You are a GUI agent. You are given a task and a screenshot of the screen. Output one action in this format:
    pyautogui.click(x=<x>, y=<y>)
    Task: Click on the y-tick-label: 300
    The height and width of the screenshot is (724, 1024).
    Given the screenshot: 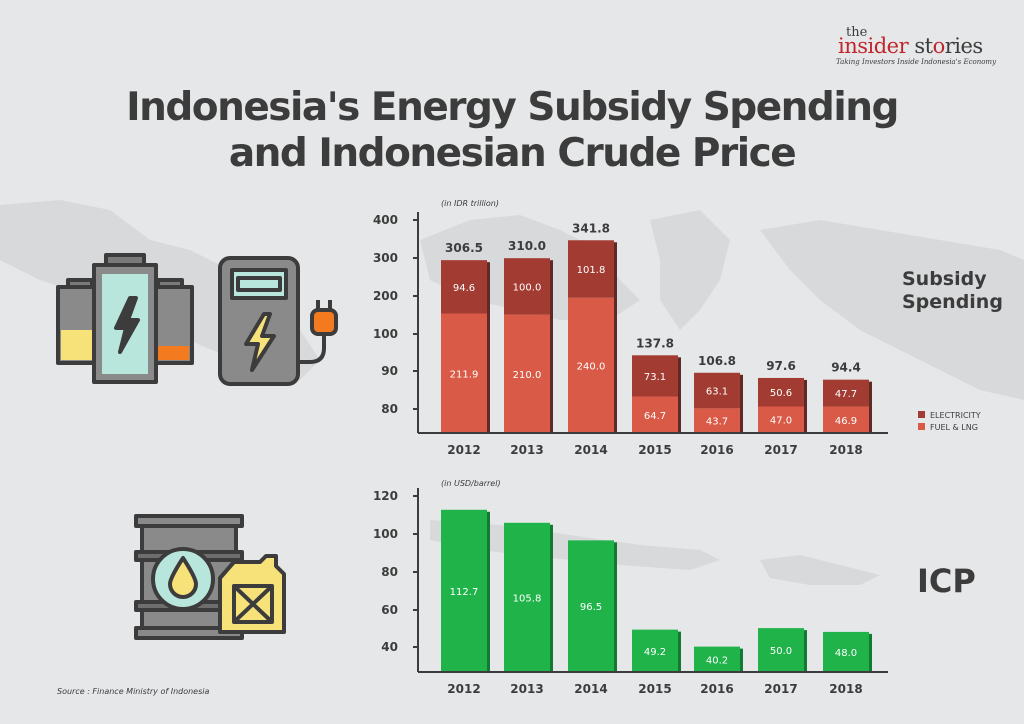 What is the action you would take?
    pyautogui.click(x=385, y=258)
    